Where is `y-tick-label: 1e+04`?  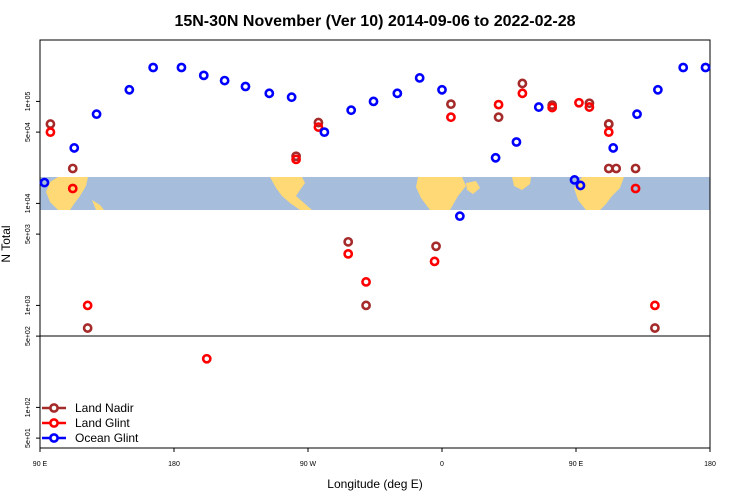
y-tick-label: 1e+04 is located at coordinates (28, 203).